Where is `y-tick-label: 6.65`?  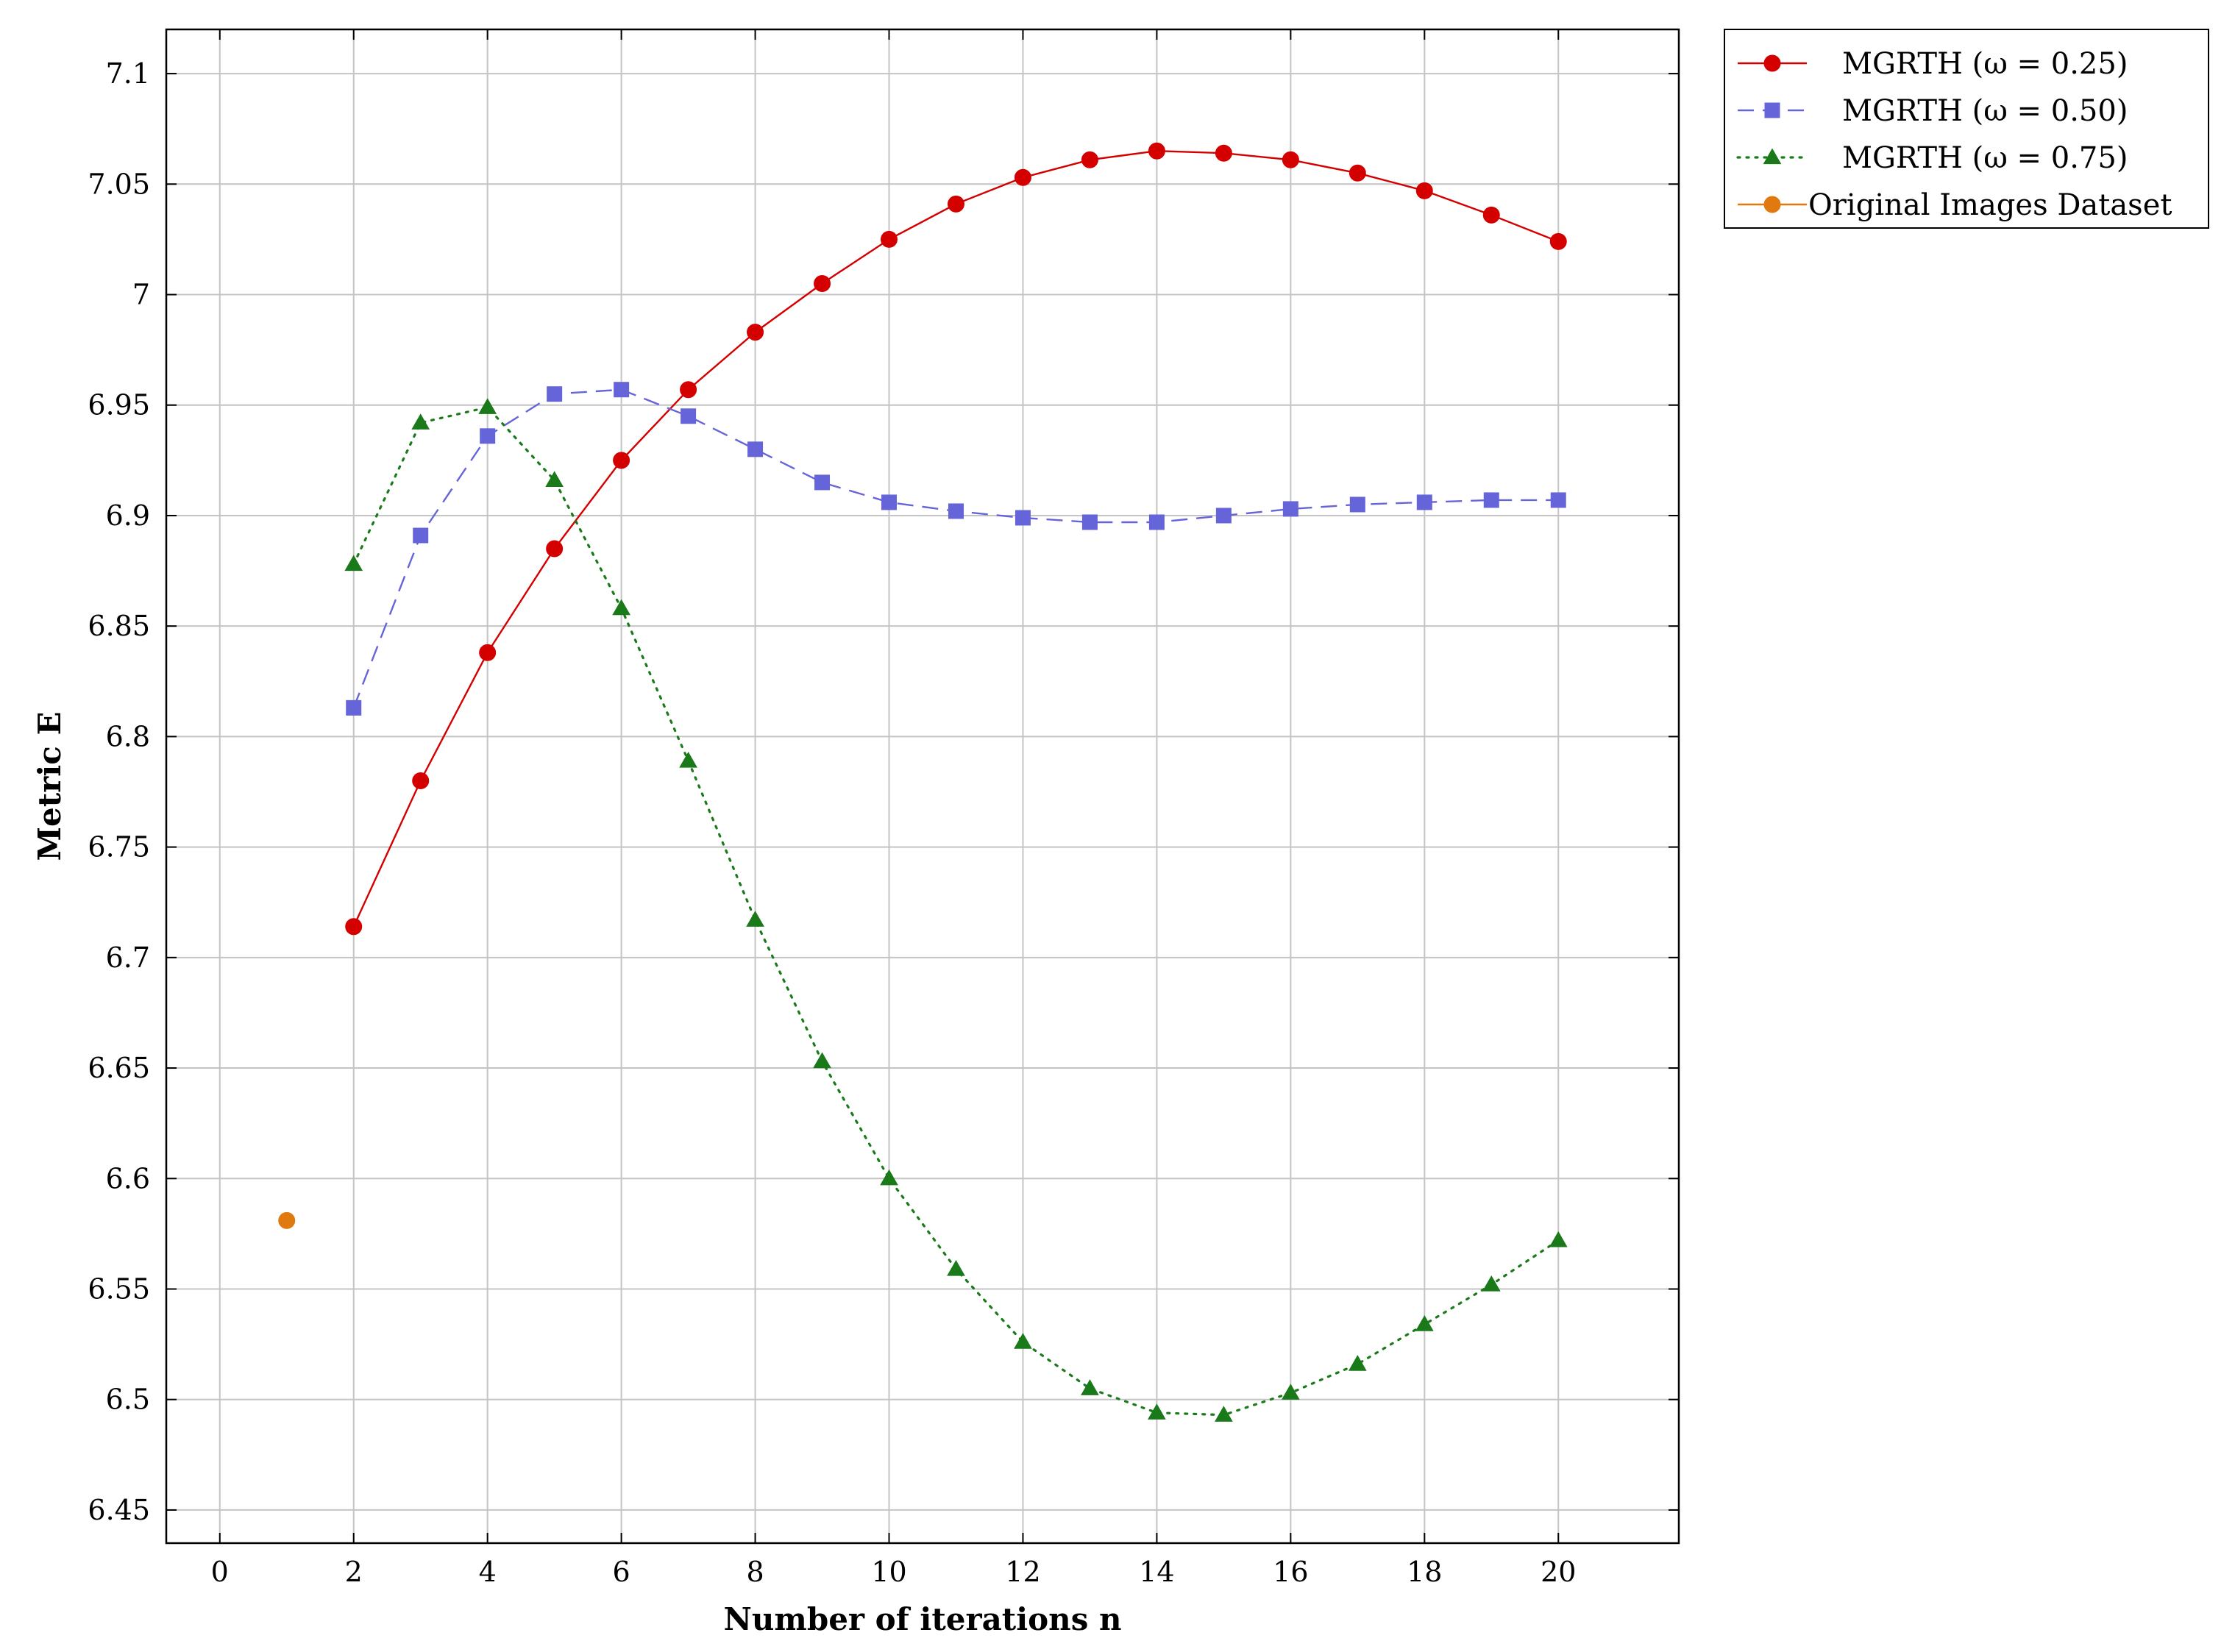
y-tick-label: 6.65 is located at coordinates (119, 1068).